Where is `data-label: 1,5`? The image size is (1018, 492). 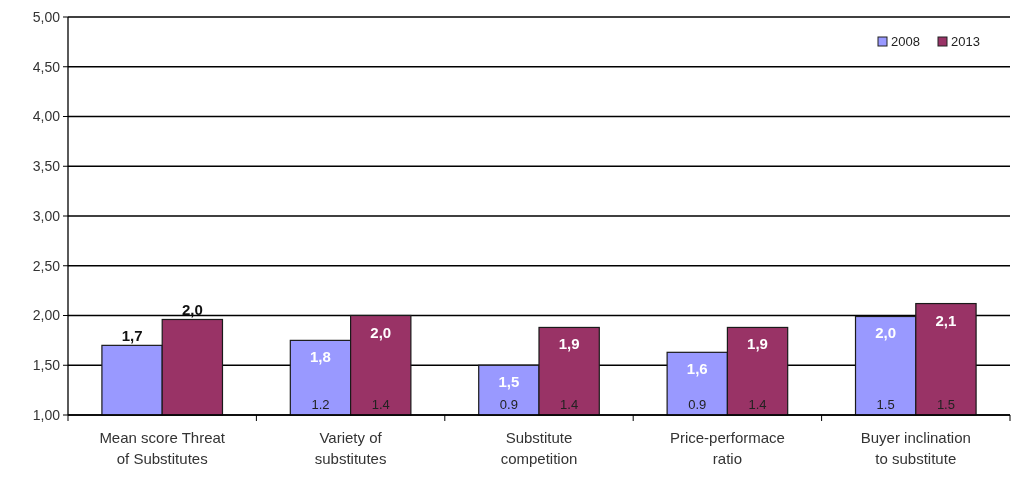 data-label: 1,5 is located at coordinates (509, 382).